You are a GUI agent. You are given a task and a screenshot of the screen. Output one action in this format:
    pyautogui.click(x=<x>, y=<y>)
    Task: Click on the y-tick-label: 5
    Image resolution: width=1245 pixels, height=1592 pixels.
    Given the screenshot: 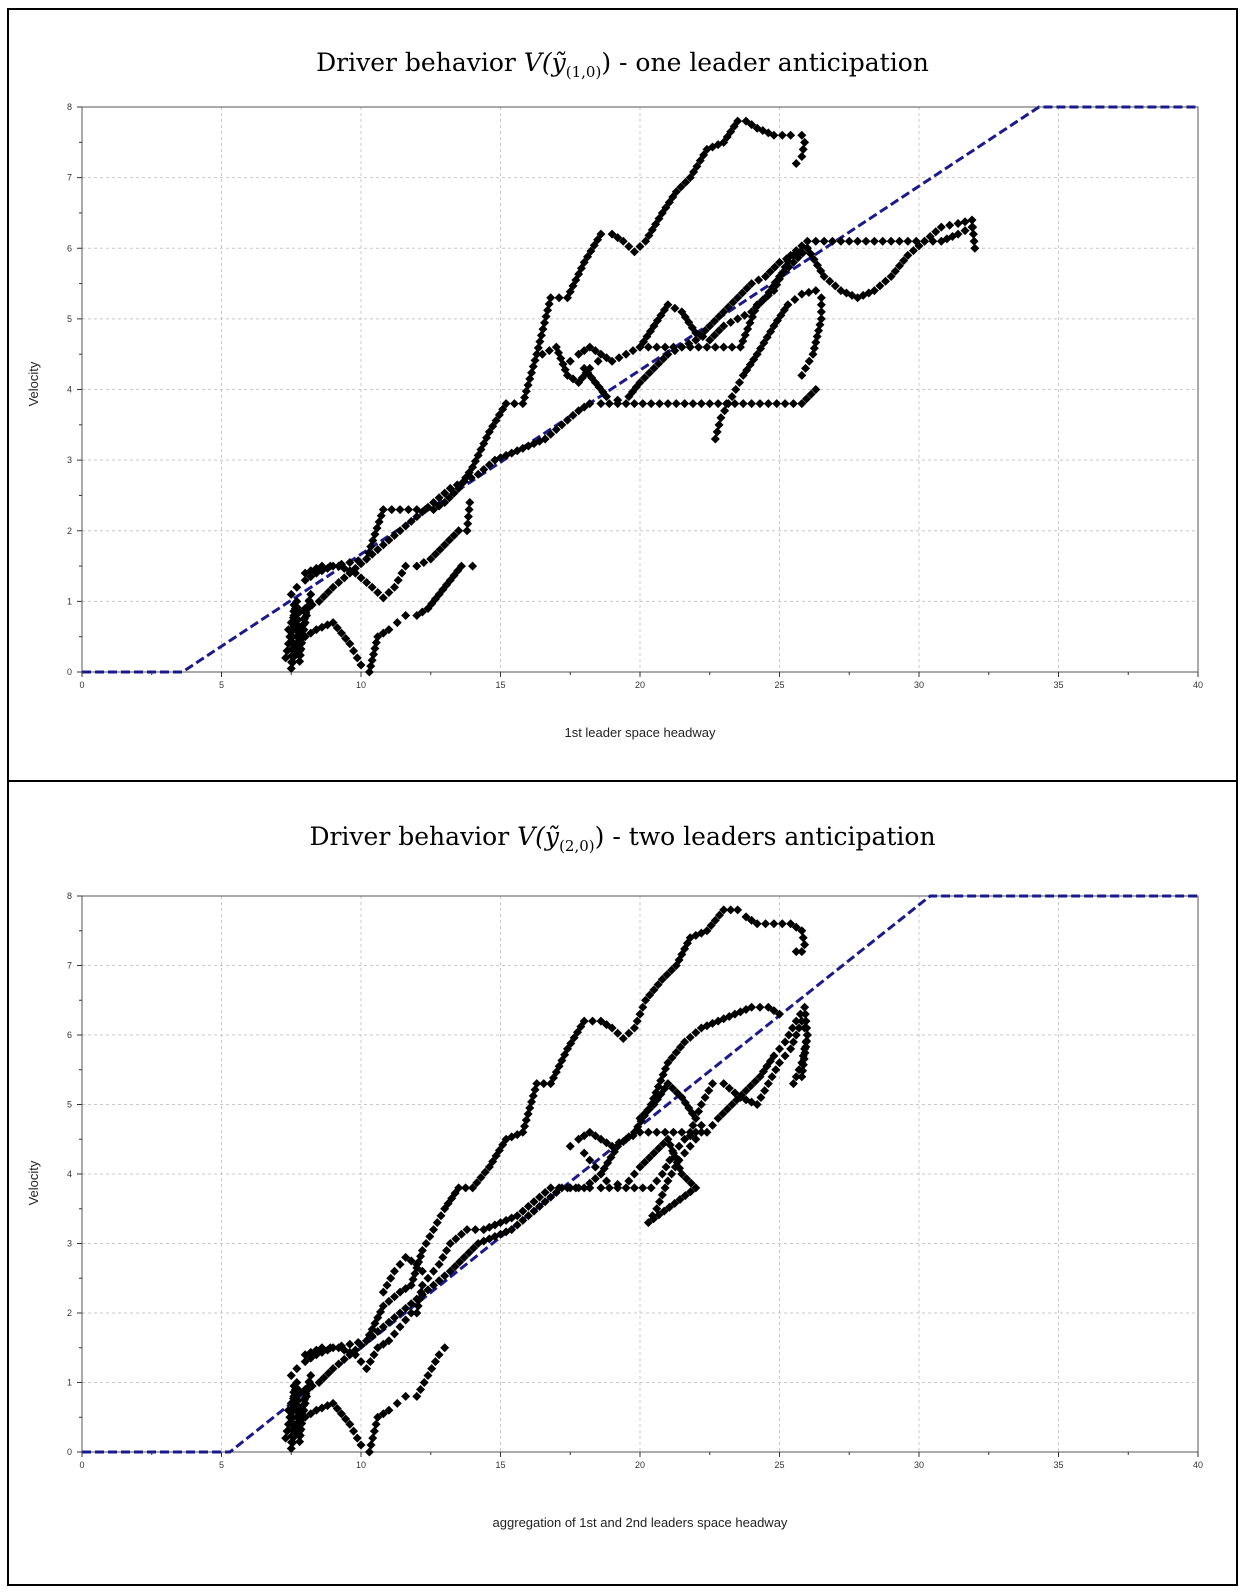 What is the action you would take?
    pyautogui.click(x=69, y=1105)
    